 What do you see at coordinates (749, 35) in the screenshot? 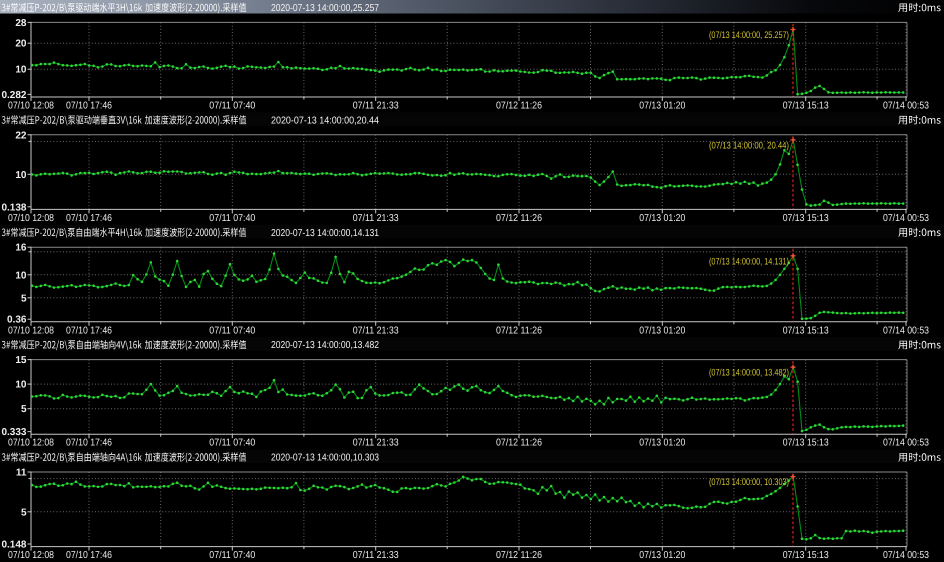
I see `svg-text: (07/13 14:00:00, 25.257)` at bounding box center [749, 35].